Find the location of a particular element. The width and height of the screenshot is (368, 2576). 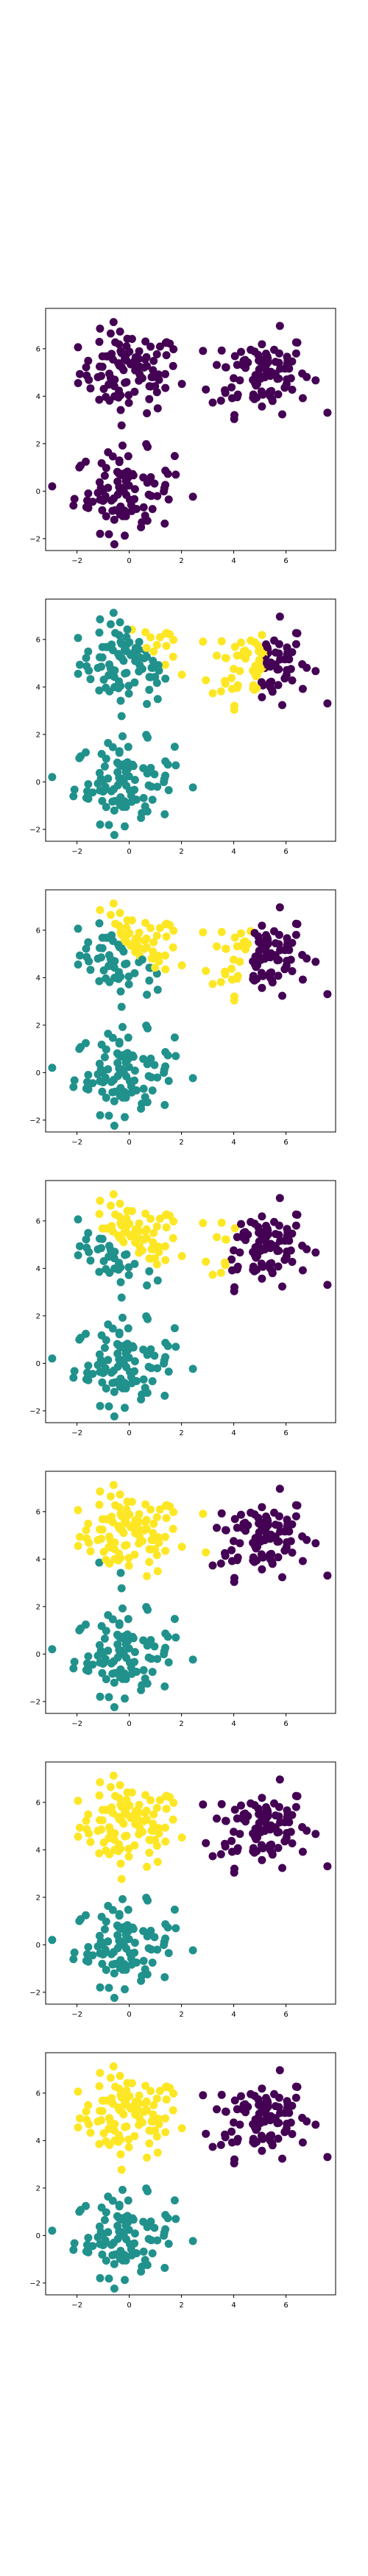

y-tick-label: −2 is located at coordinates (34, 1993).